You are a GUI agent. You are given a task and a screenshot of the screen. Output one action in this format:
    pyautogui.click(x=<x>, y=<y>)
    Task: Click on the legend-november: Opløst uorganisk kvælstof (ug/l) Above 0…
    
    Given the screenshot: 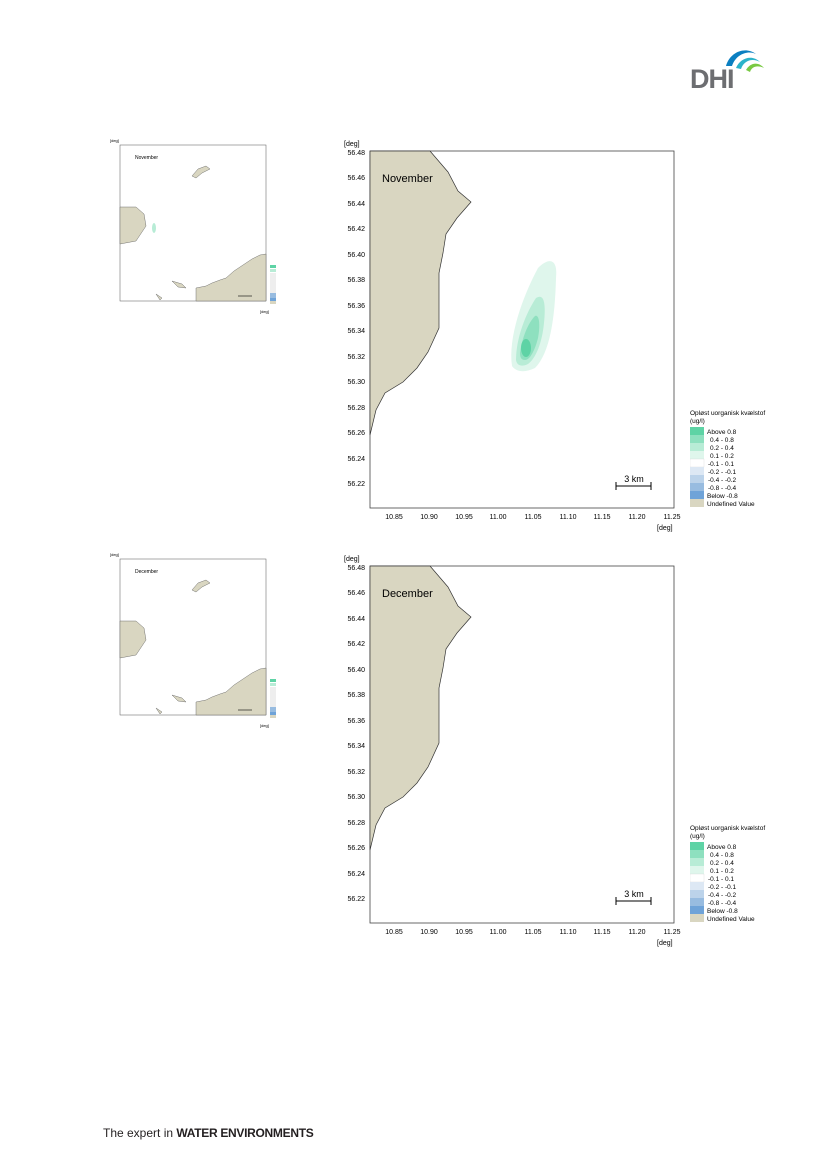 What is the action you would take?
    pyautogui.click(x=727, y=459)
    